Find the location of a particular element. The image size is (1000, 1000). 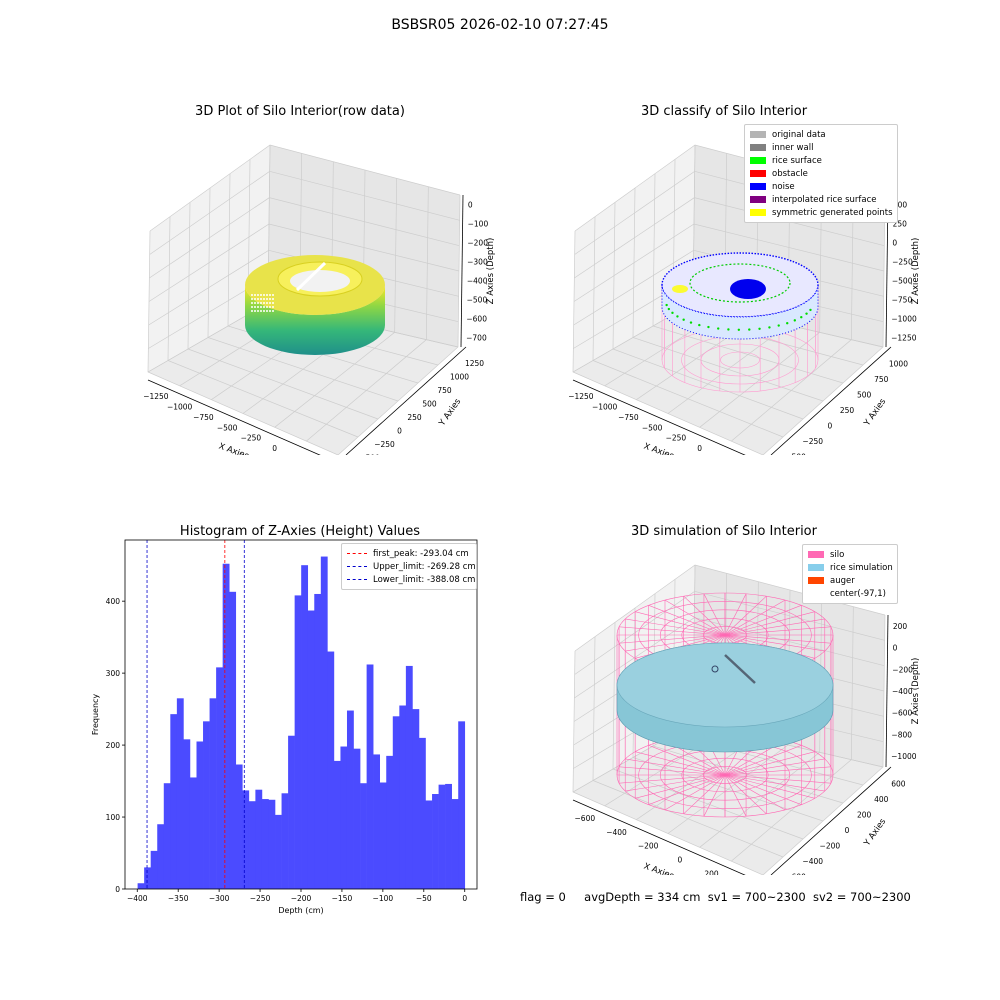

x-axis-label: Depth (cm) is located at coordinates (300, 910).